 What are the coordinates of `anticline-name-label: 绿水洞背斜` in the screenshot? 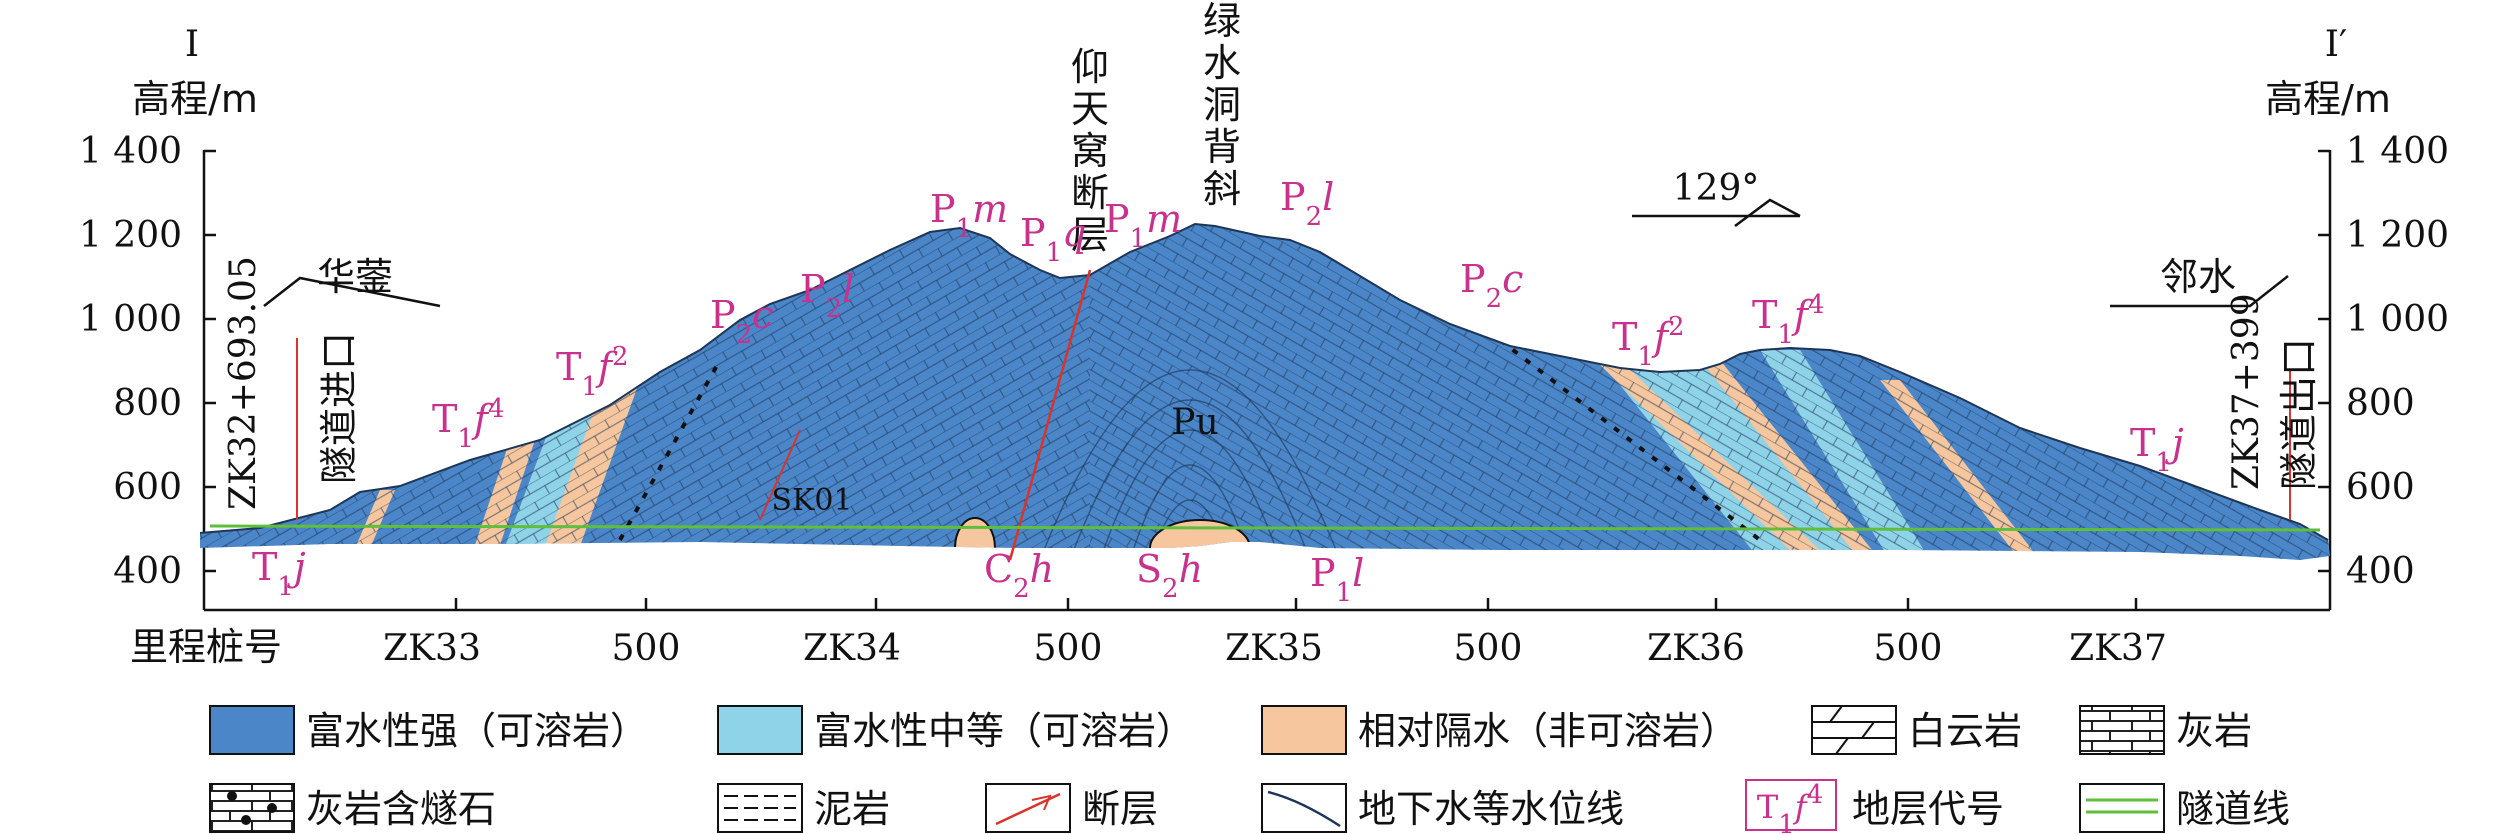 It's located at (1222, 105).